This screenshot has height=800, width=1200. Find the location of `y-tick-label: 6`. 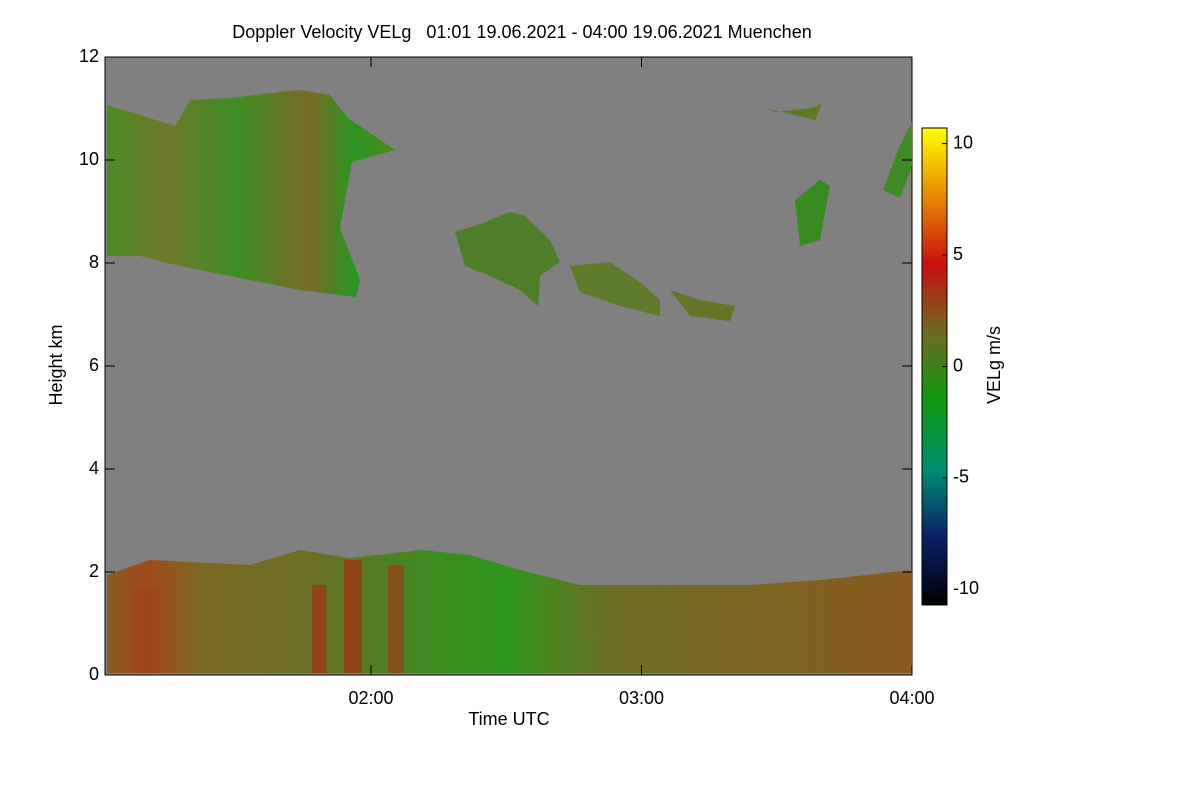

y-tick-label: 6 is located at coordinates (94, 365).